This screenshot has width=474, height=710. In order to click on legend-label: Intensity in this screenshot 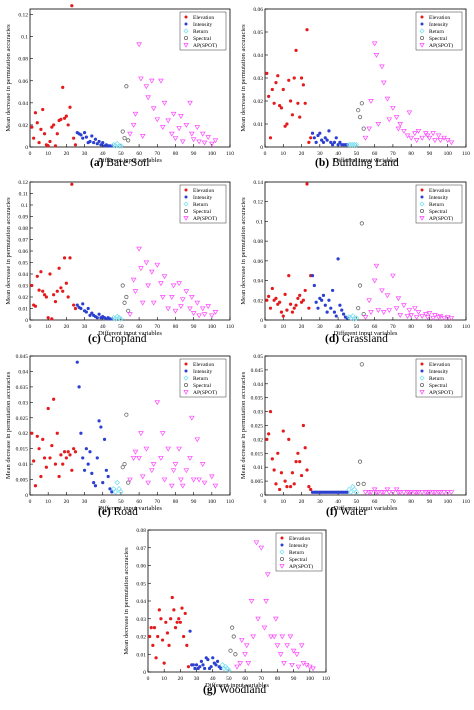, I will do `click(202, 198)`.